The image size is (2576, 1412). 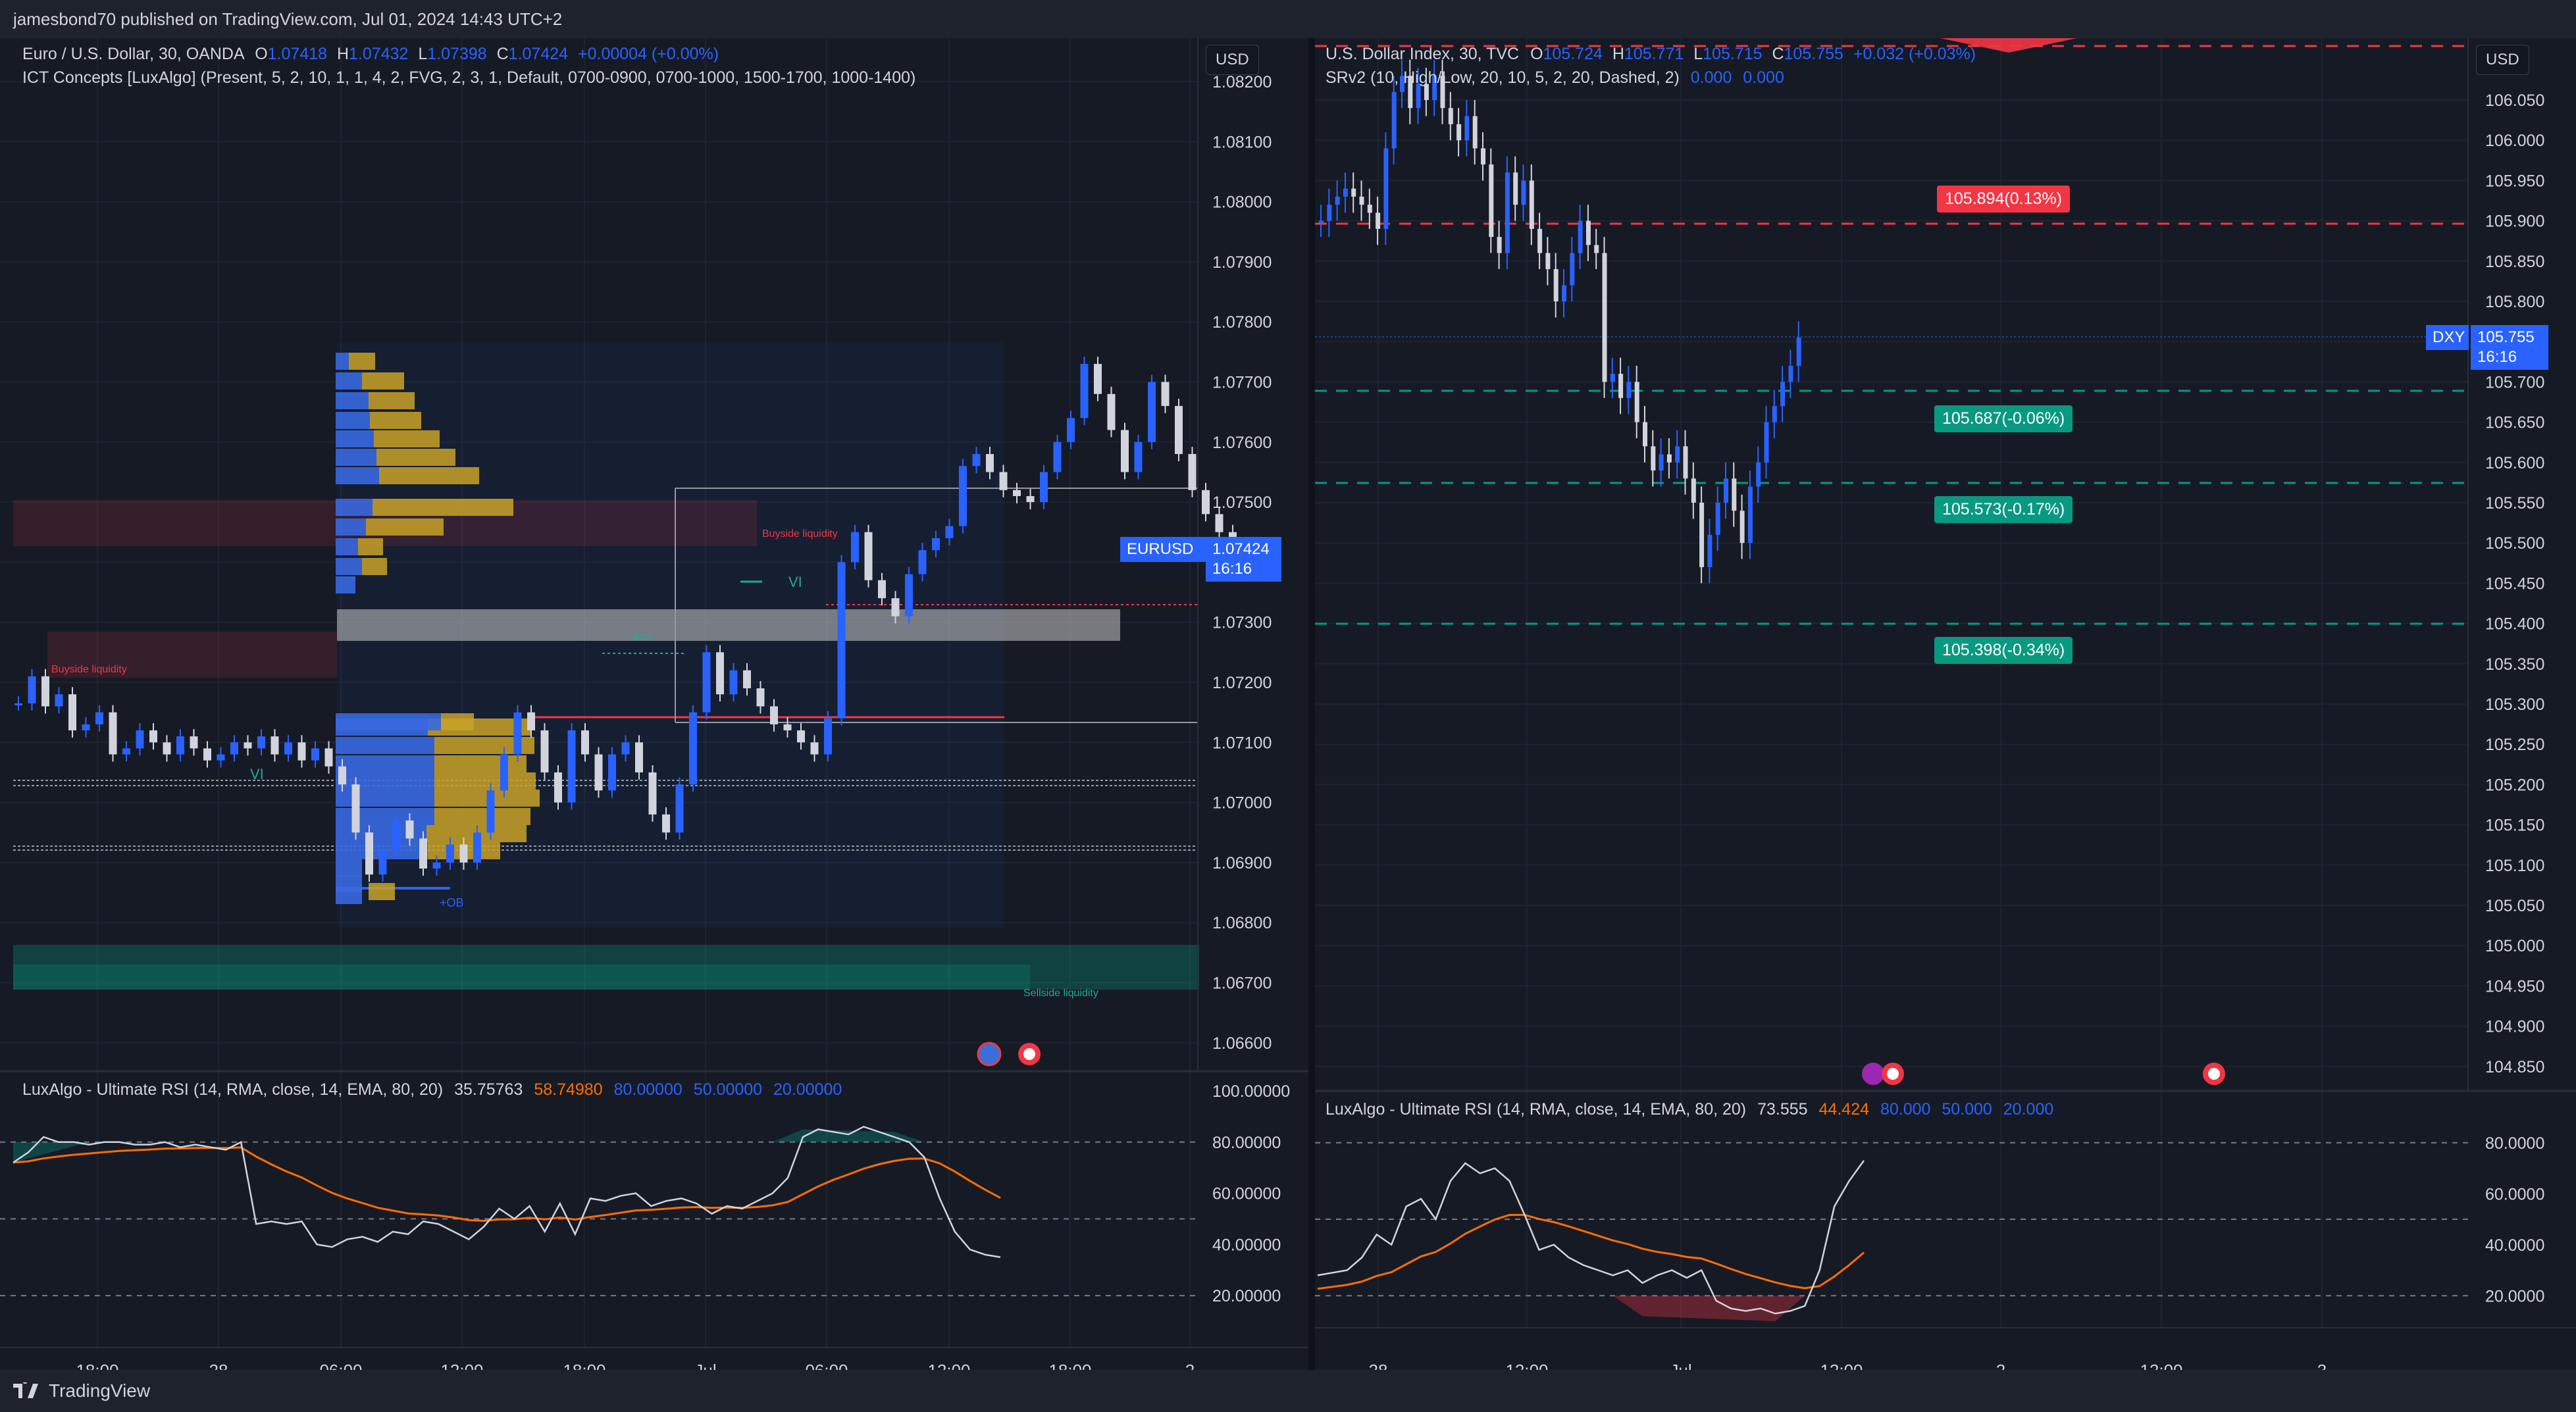 What do you see at coordinates (2514, 1296) in the screenshot?
I see `rsi-tick-label: 20.0000` at bounding box center [2514, 1296].